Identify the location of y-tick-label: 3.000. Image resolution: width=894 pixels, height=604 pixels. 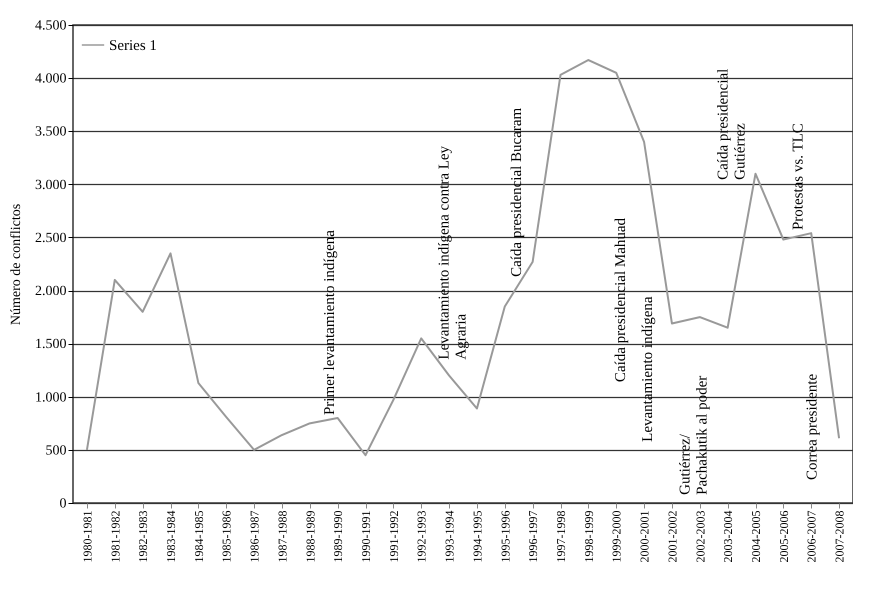
(50, 185).